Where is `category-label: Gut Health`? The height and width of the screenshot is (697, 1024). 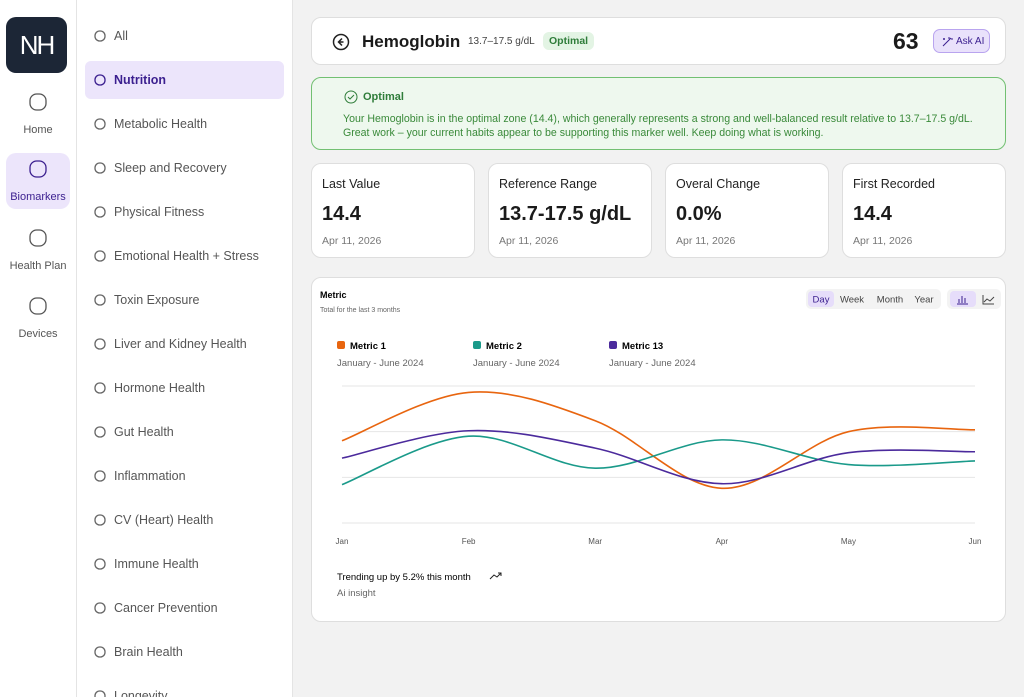
category-label: Gut Health is located at coordinates (144, 432).